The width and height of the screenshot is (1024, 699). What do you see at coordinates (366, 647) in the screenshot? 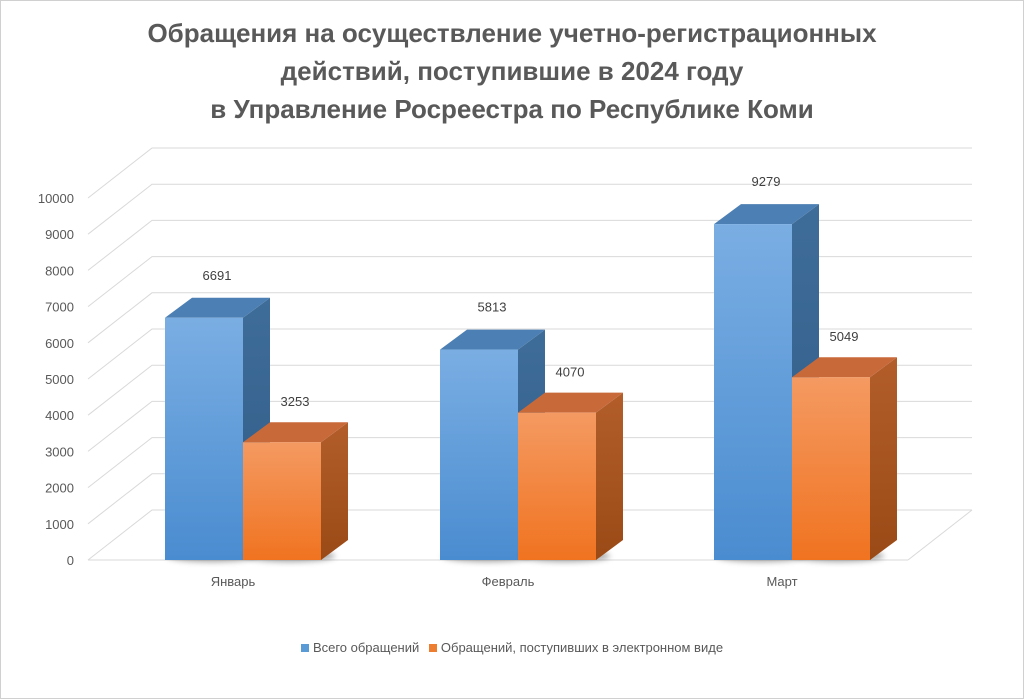
I see `legend-label-total: Всего обращений` at bounding box center [366, 647].